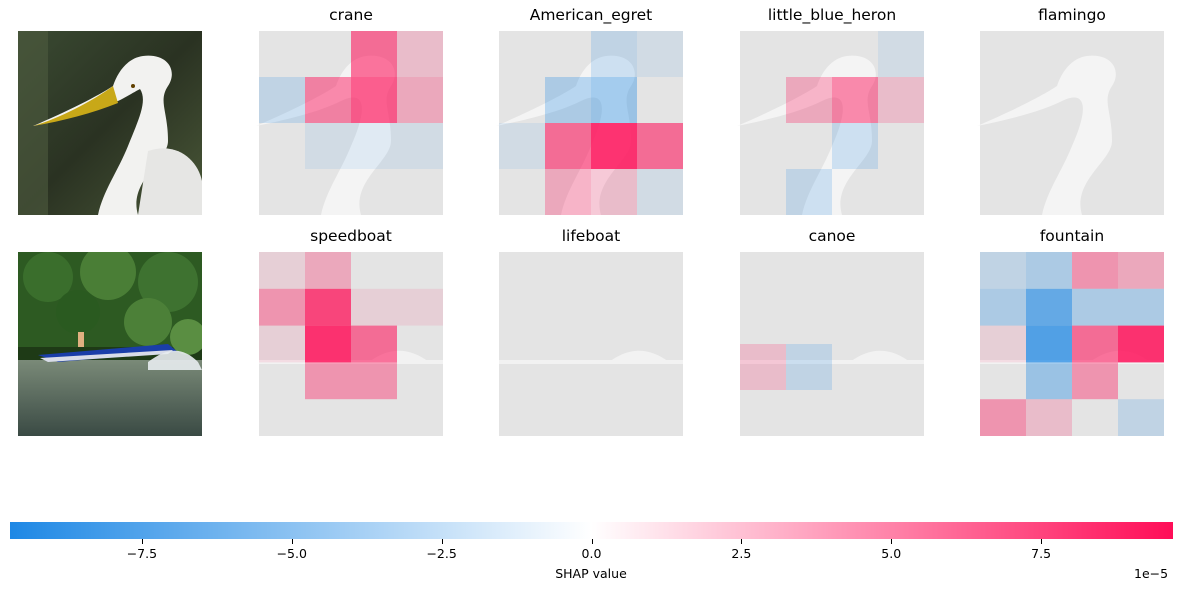 This screenshot has height=591, width=1182. Describe the element at coordinates (741, 553) in the screenshot. I see `colorbar-tick-label: 2.5` at that location.